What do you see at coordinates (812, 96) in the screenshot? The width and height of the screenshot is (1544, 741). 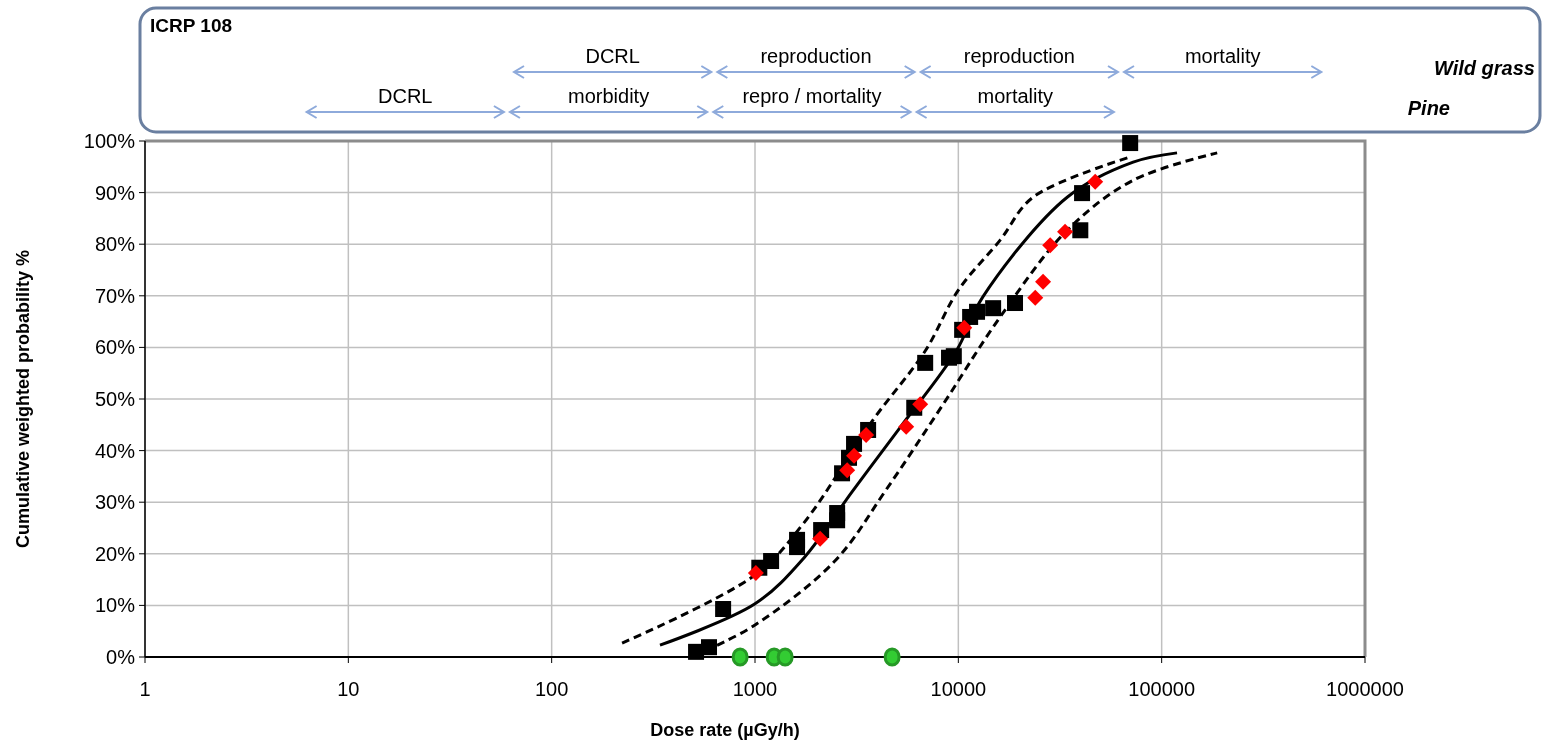 I see `text: repro / mortality` at bounding box center [812, 96].